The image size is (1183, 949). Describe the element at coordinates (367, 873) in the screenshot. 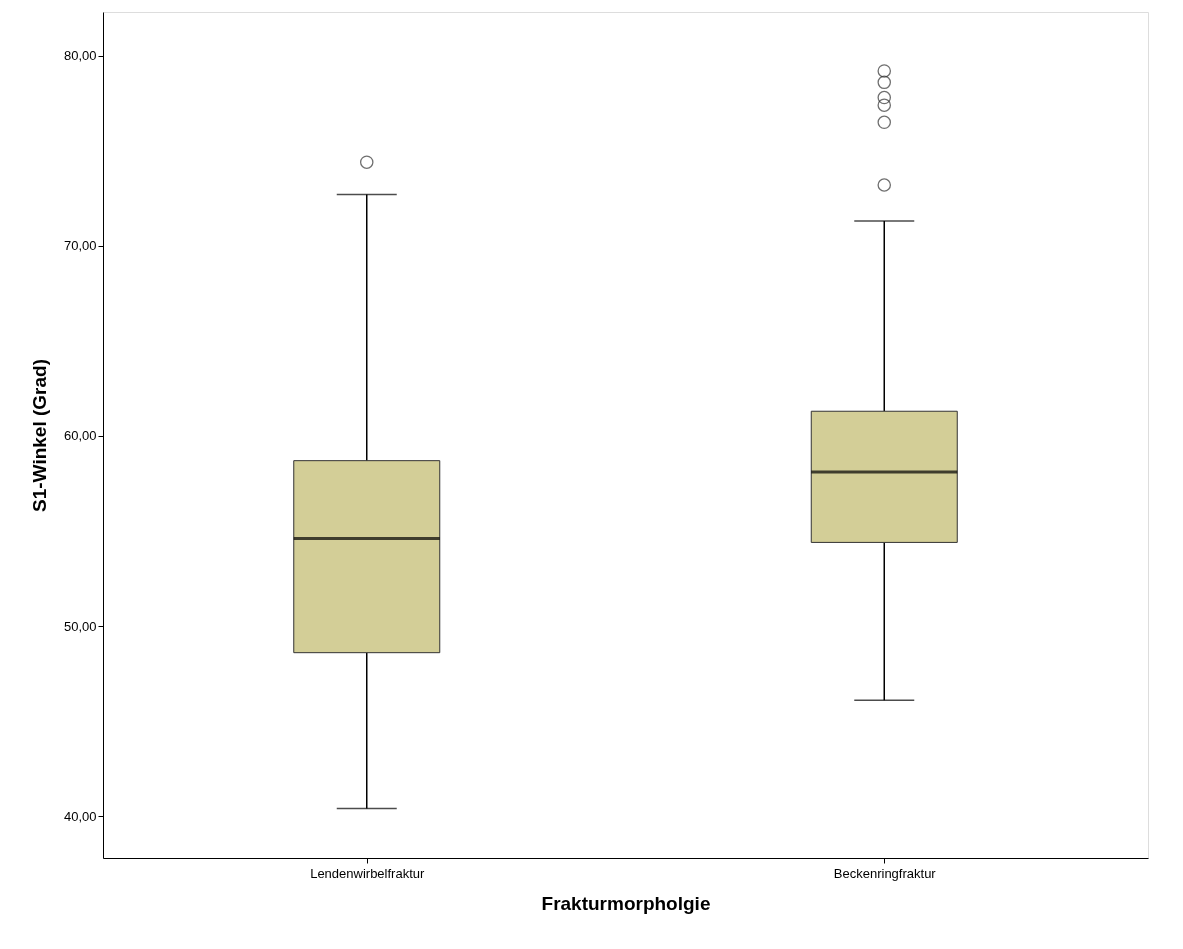

I see `x-tick-label: Lendenwirbelfraktur` at that location.